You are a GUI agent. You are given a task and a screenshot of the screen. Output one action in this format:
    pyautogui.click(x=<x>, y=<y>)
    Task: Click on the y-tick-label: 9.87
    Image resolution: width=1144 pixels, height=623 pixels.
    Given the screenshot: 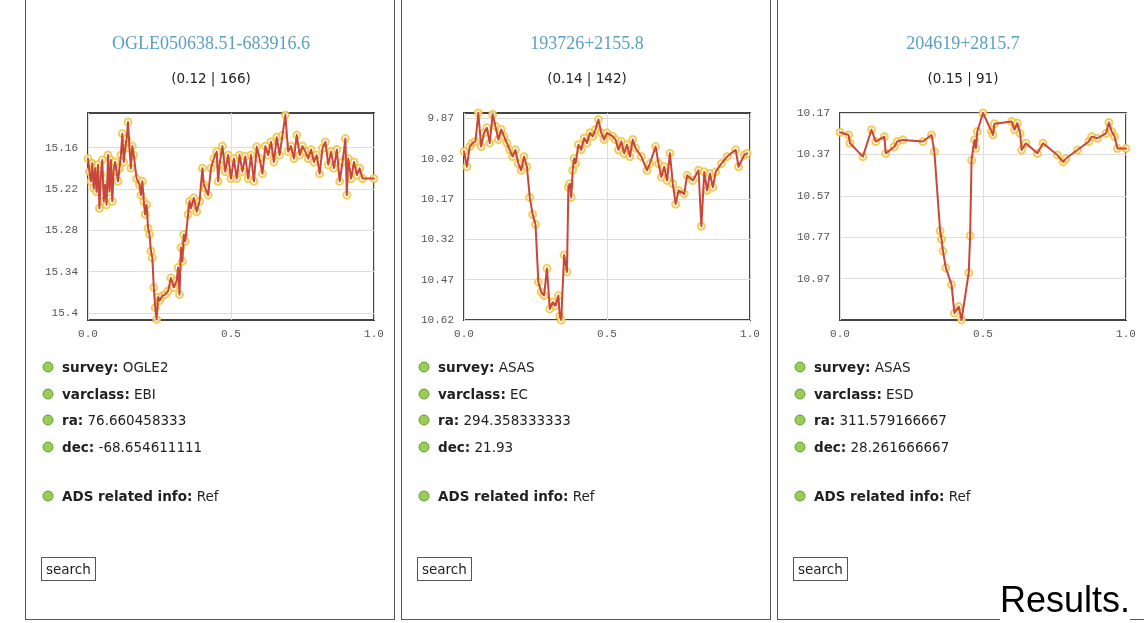 What is the action you would take?
    pyautogui.click(x=440, y=118)
    